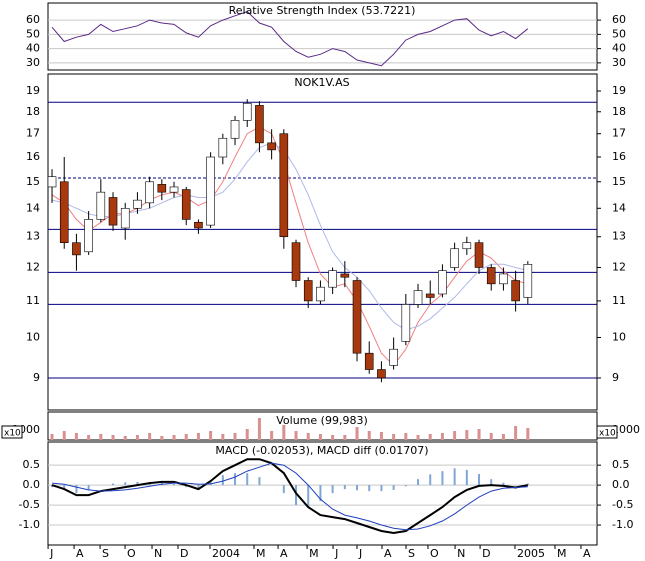 The height and width of the screenshot is (561, 645). Describe the element at coordinates (322, 10) in the screenshot. I see `panel-title: Relative Strength Index (53.7221)` at that location.